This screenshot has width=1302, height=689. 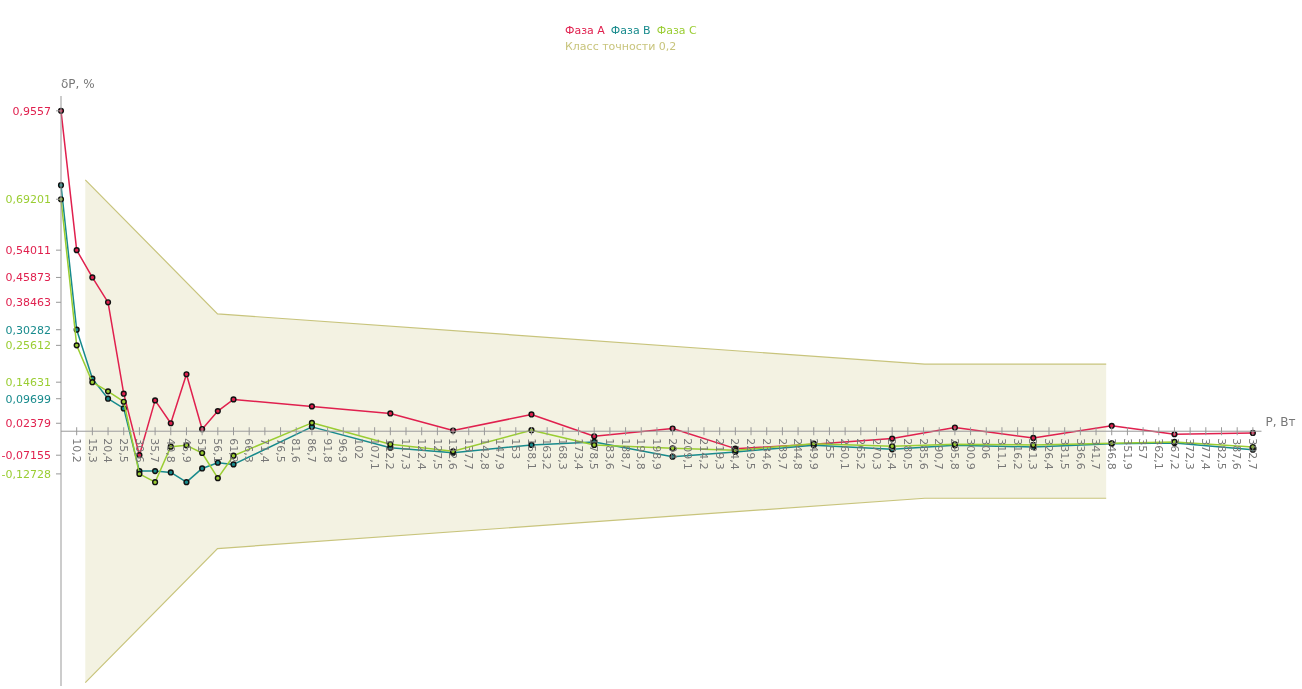 I want to click on y-tick-label: 0,38463, so click(x=28, y=303).